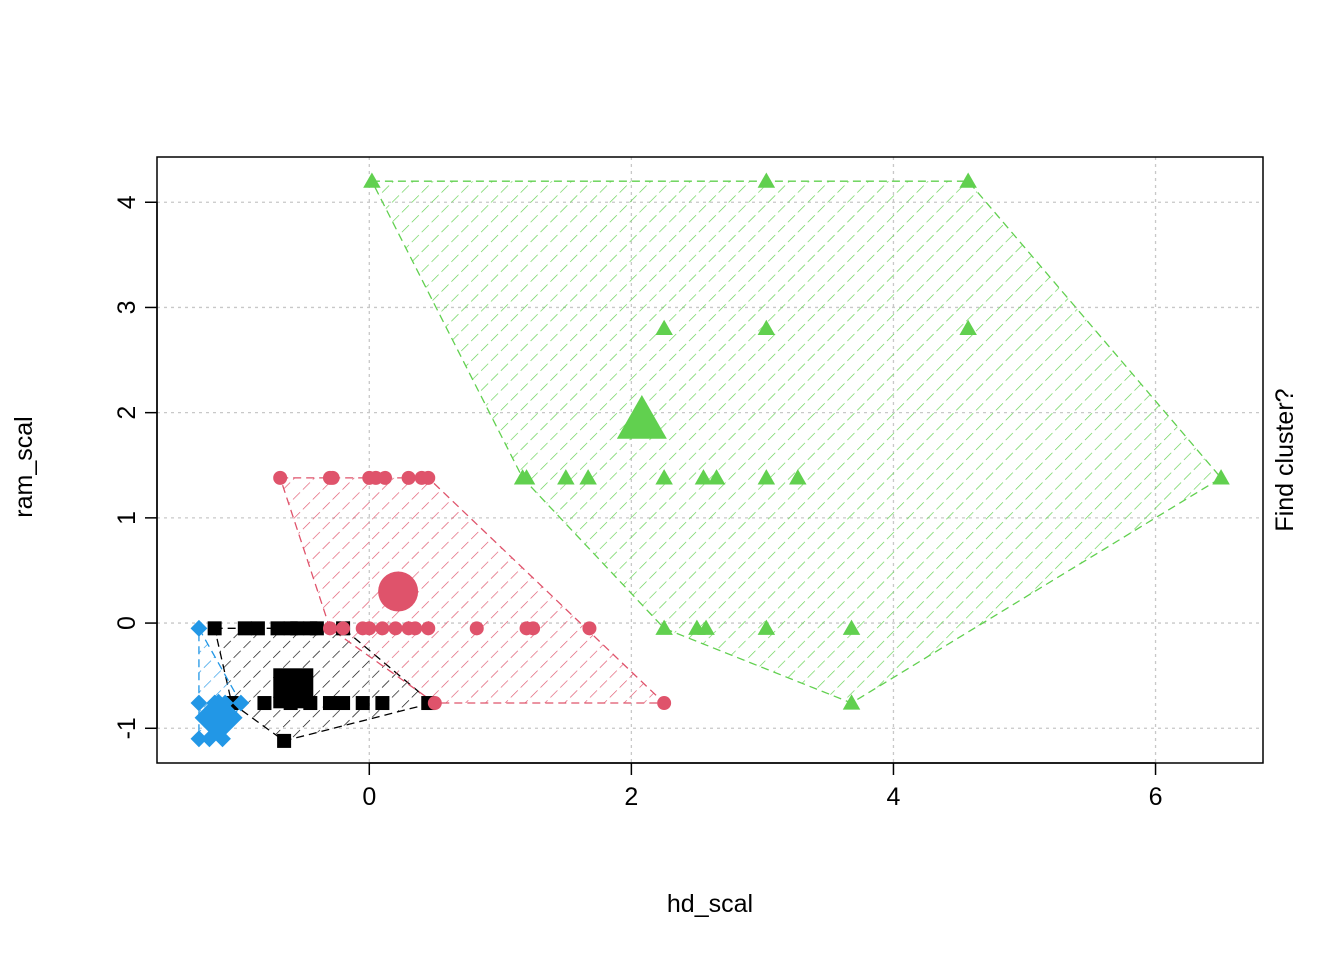 The width and height of the screenshot is (1344, 960). What do you see at coordinates (430, 568) in the screenshot?
I see `cluster-centers` at bounding box center [430, 568].